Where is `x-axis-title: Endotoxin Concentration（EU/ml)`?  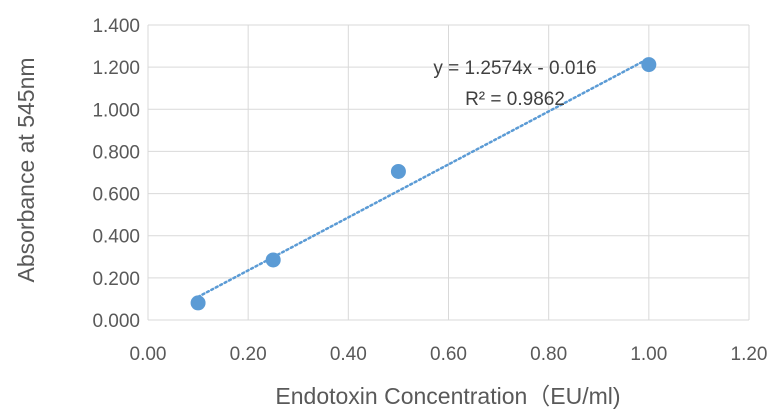
x-axis-title: Endotoxin Concentration（EU/ml) is located at coordinates (447, 396).